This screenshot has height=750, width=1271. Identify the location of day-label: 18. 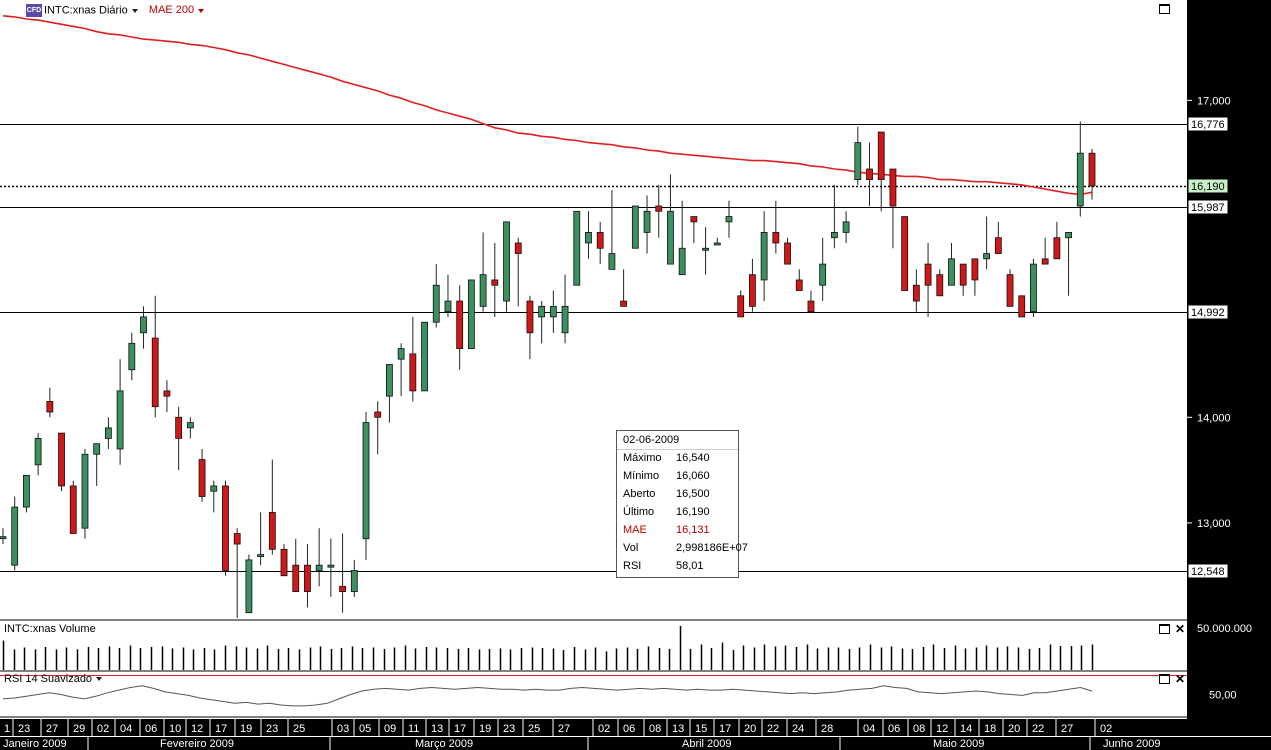
(990, 729).